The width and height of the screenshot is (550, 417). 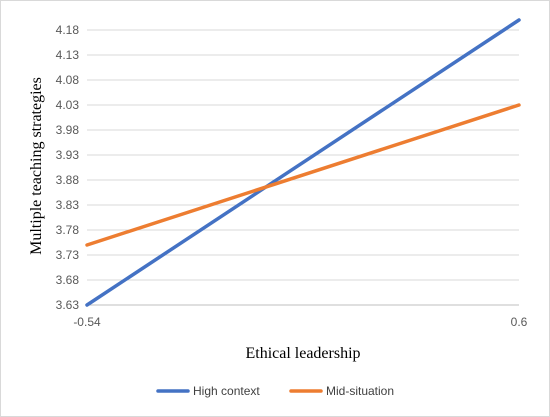 What do you see at coordinates (68, 230) in the screenshot?
I see `y-tick-label: 3.78` at bounding box center [68, 230].